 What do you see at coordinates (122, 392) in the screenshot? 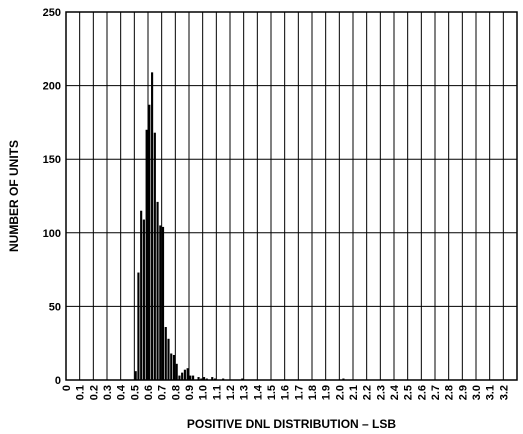
I see `x-tick-label: 0.4` at bounding box center [122, 392].